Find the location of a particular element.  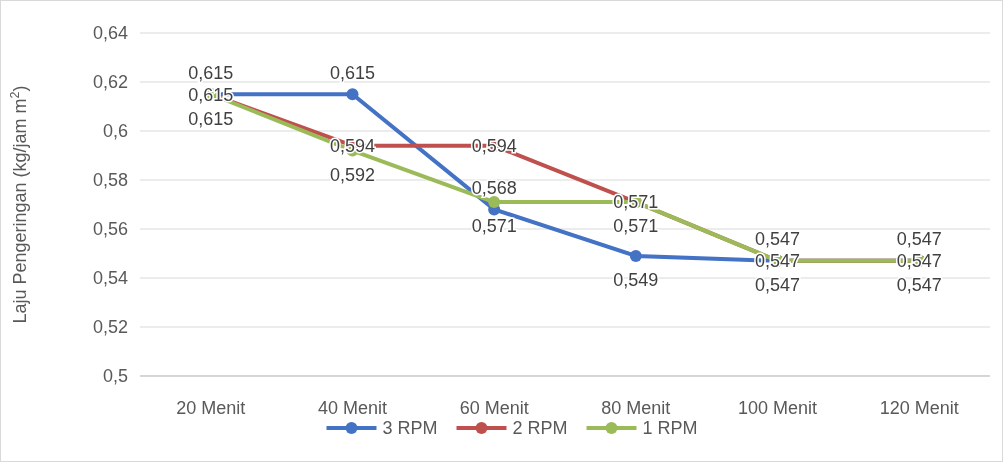

x-tick-label: 20 Menit is located at coordinates (211, 408).